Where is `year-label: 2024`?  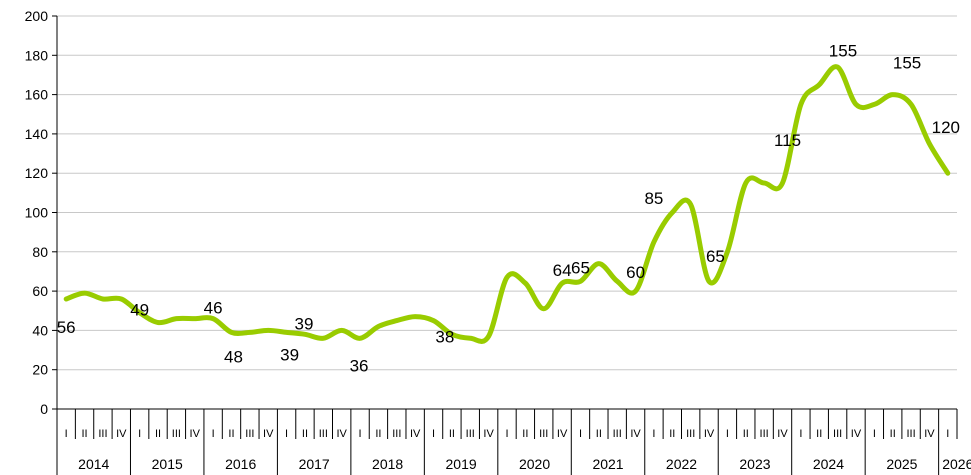 year-label: 2024 is located at coordinates (828, 464).